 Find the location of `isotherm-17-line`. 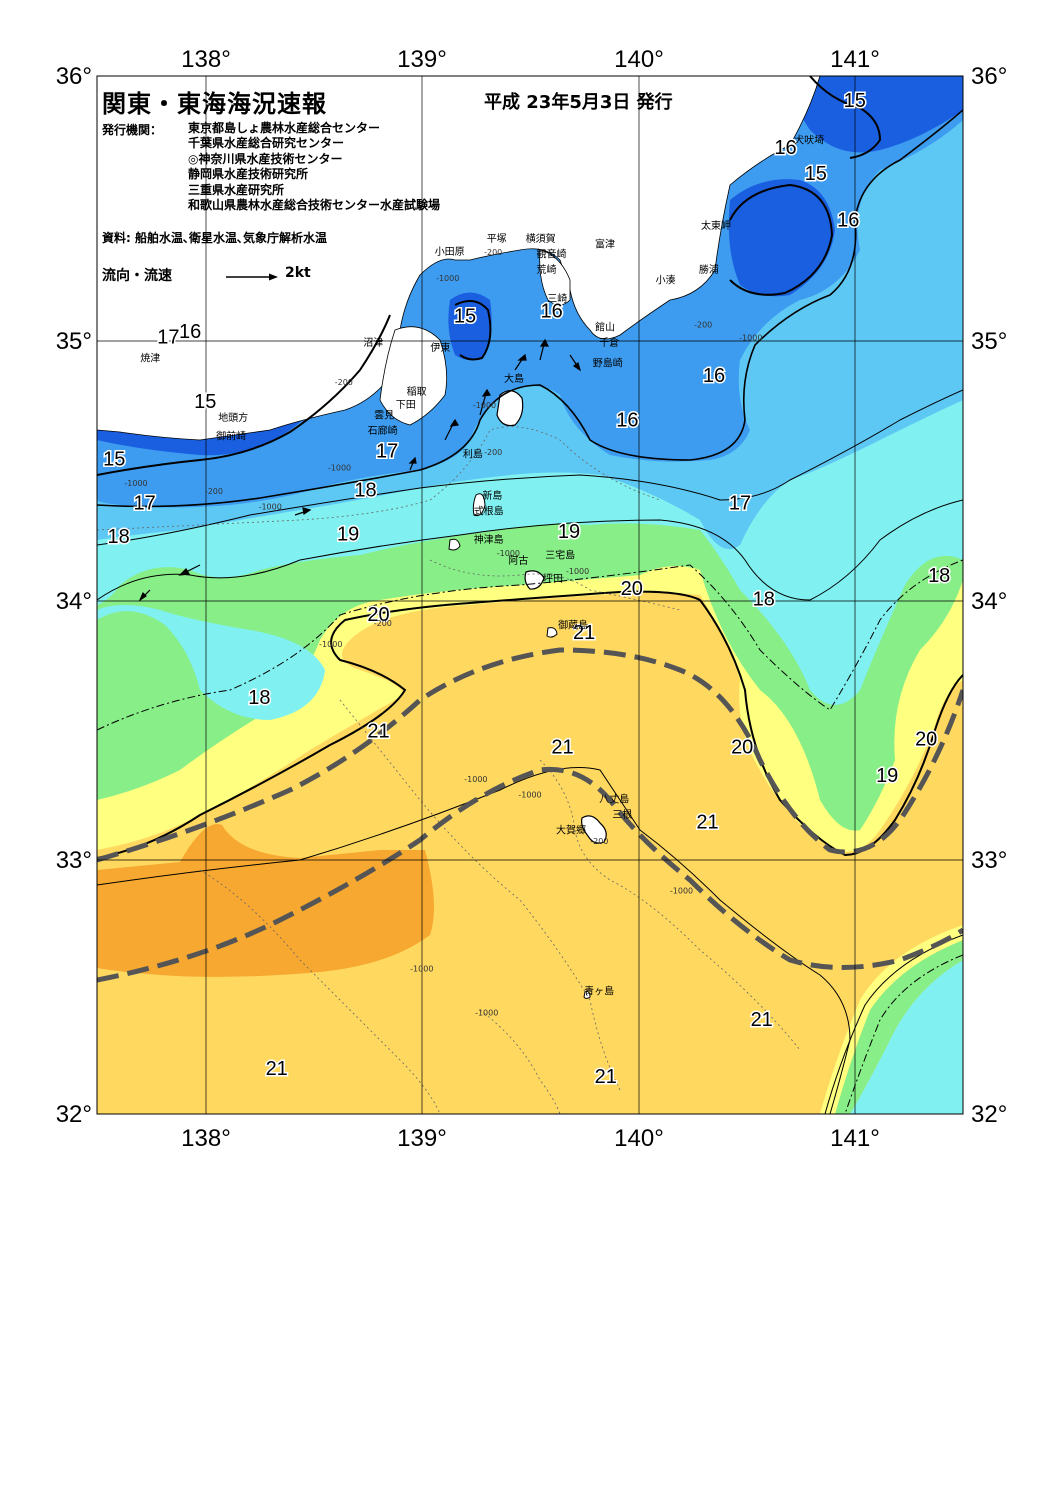

isotherm-17-line is located at coordinates (530, 467).